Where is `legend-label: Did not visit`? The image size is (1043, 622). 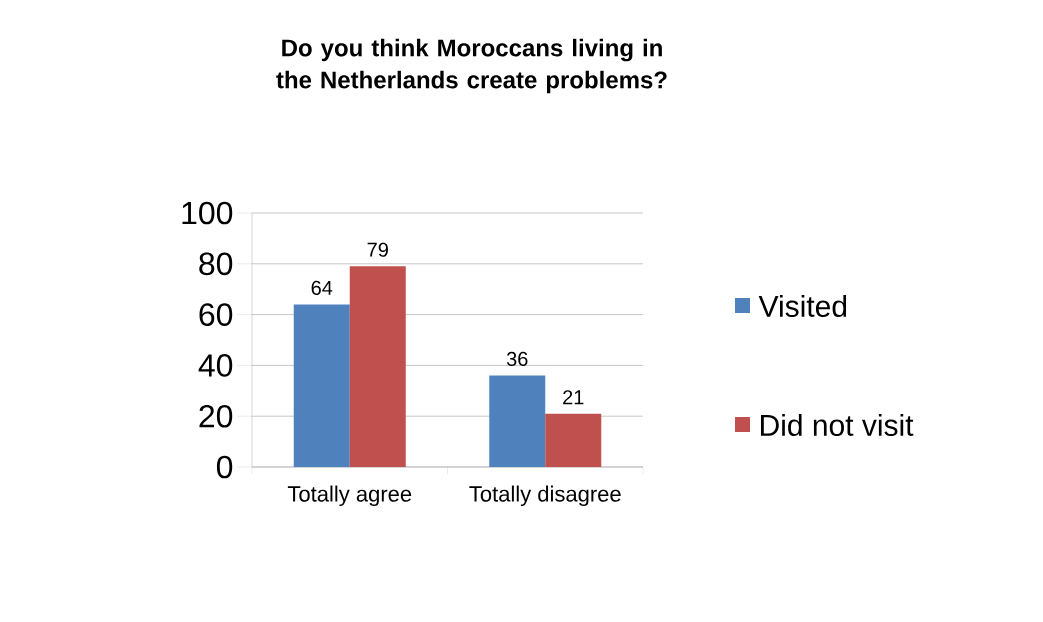 legend-label: Did not visit is located at coordinates (837, 425).